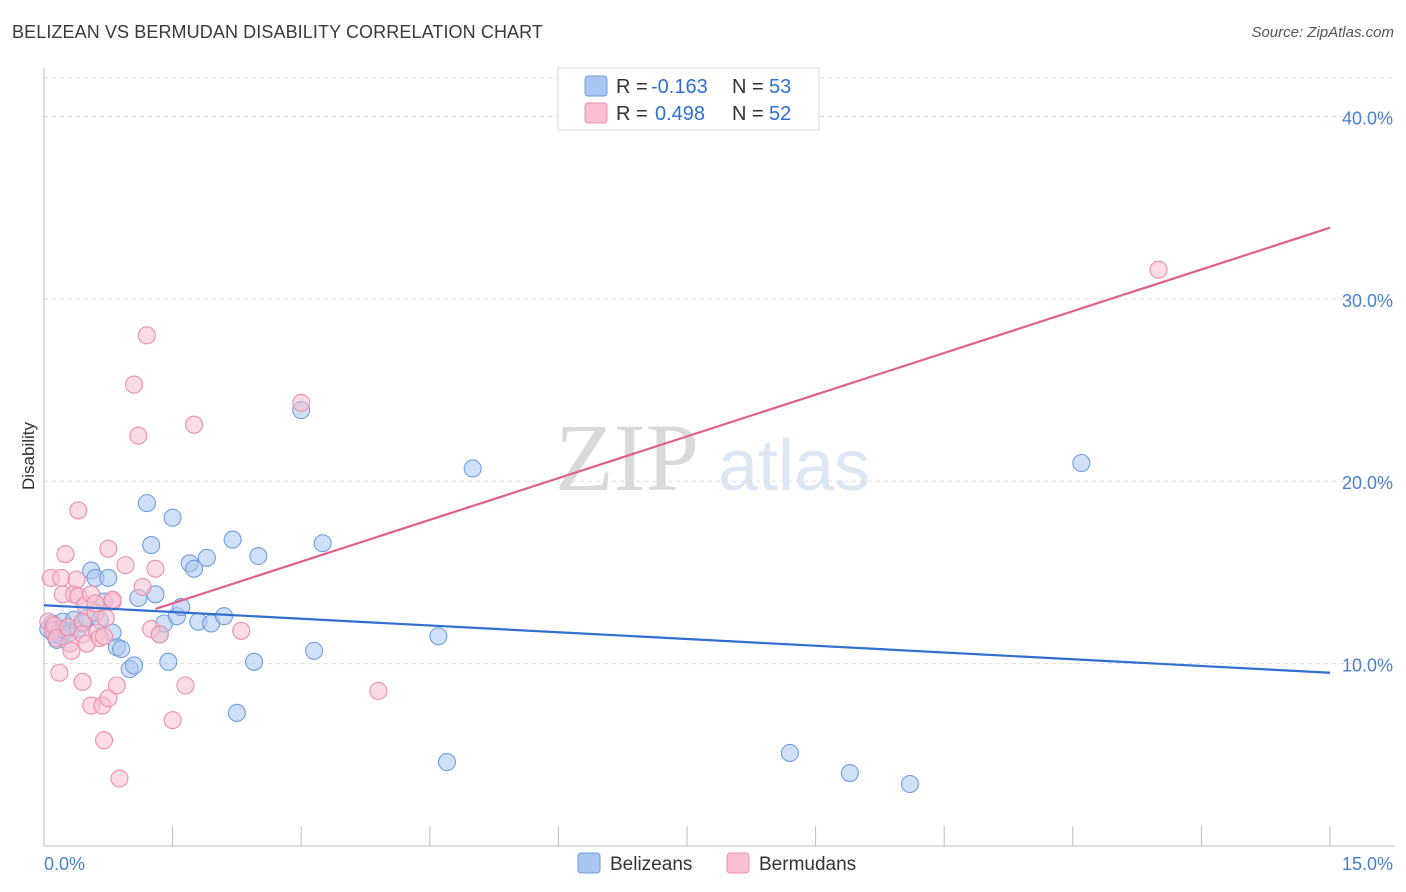 The image size is (1406, 892). Describe the element at coordinates (780, 114) in the screenshot. I see `legend-n-value: 52` at that location.